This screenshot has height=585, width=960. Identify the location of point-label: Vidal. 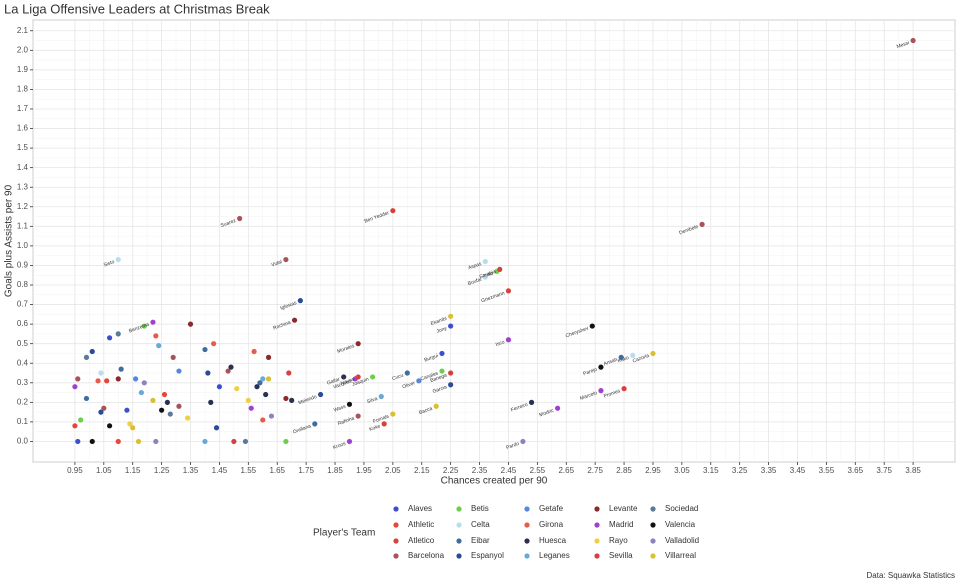
(277, 263).